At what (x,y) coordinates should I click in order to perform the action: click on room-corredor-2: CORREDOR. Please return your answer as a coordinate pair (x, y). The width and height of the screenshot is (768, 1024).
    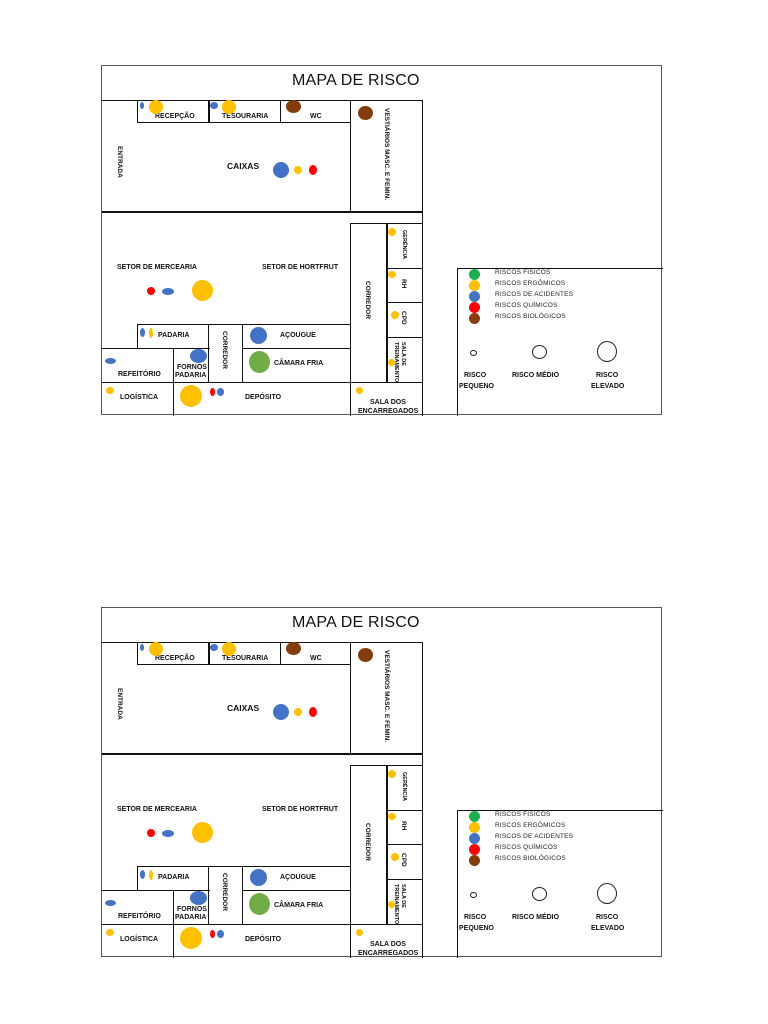
    Looking at the image, I should click on (224, 892).